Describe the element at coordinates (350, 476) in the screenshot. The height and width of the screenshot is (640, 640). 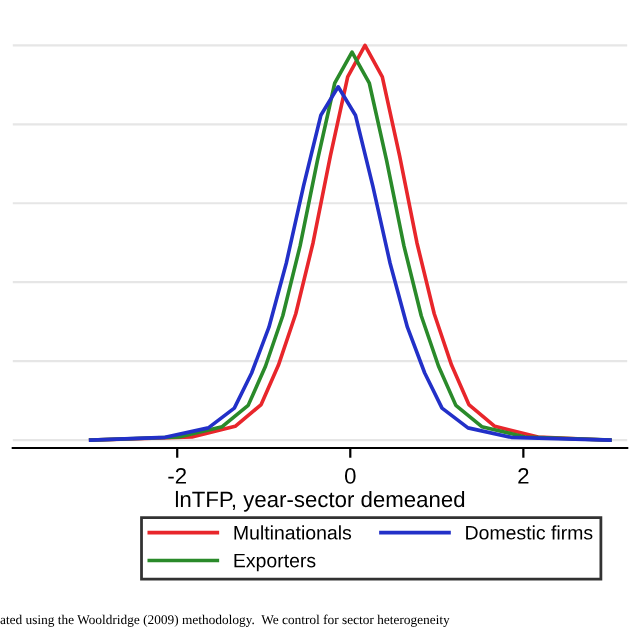
I see `x-tick-label: 0` at that location.